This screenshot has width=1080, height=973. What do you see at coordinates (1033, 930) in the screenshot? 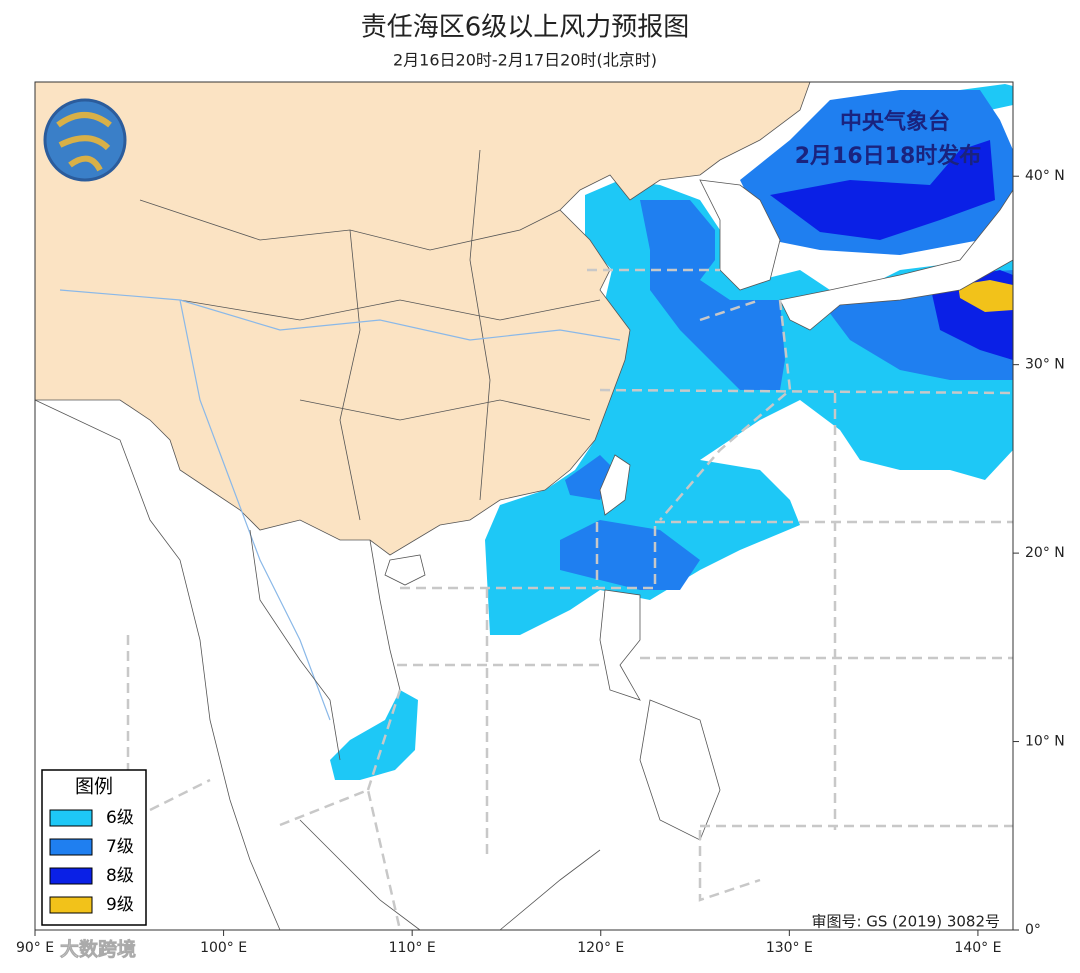
I see `y-tick-label: 0°` at bounding box center [1033, 930].